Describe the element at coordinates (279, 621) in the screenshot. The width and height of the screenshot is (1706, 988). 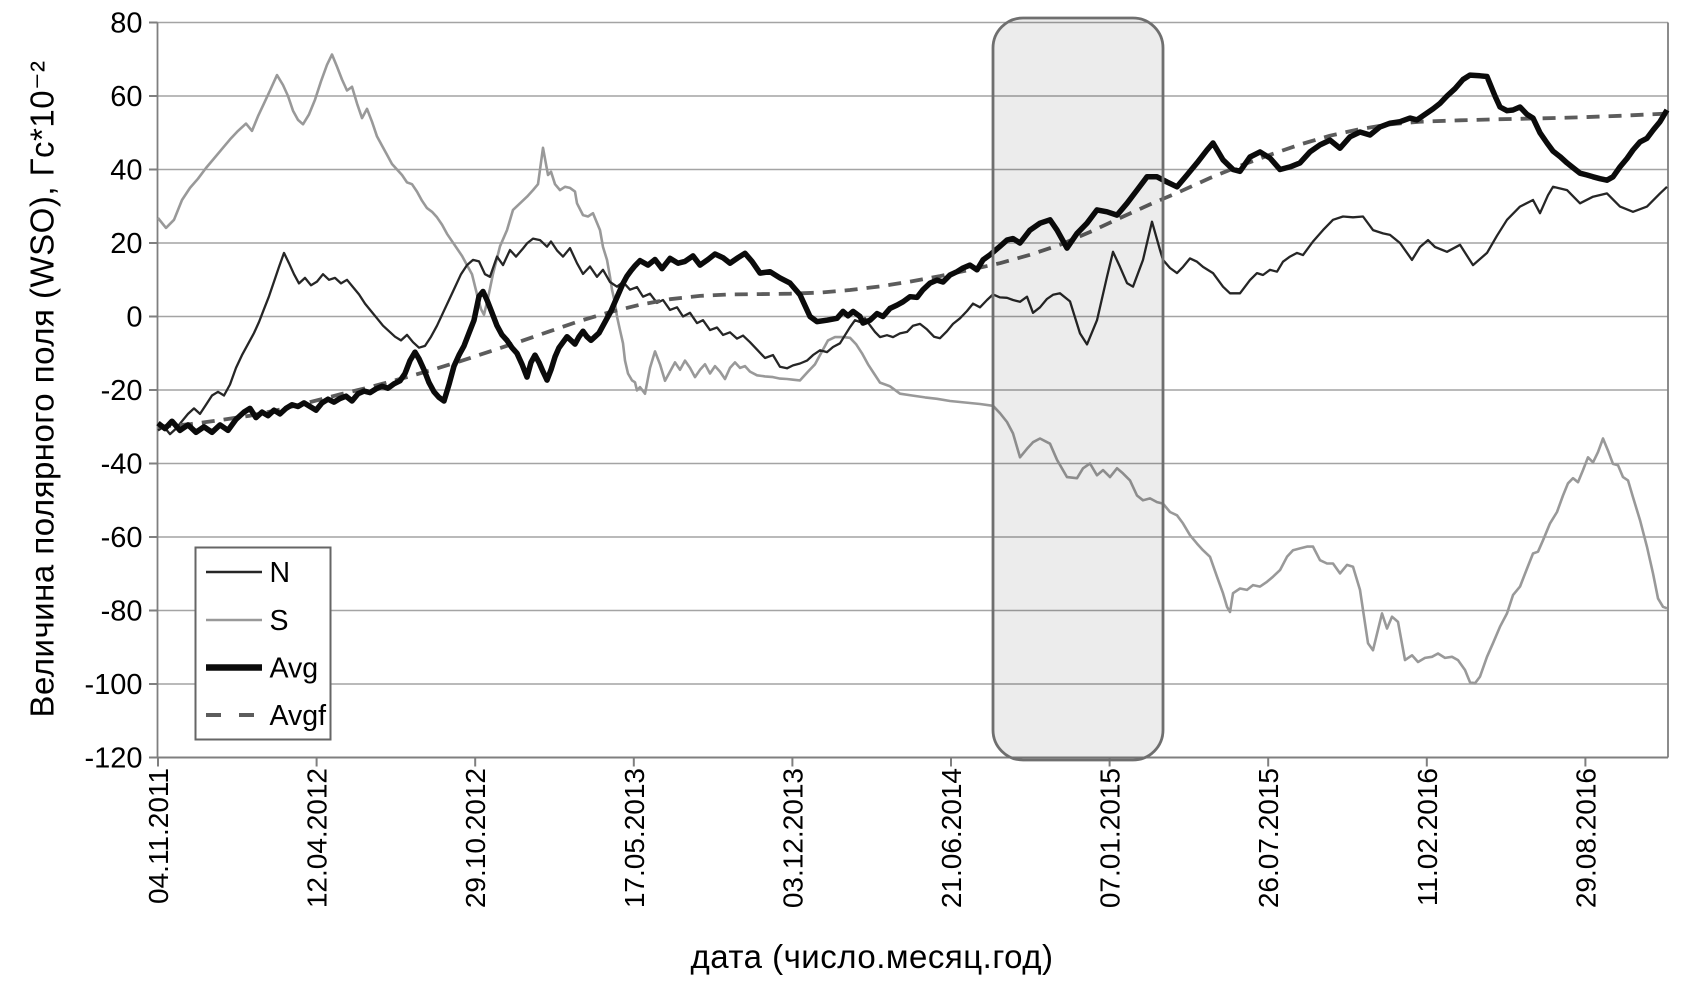
I see `legend-label-s: S` at that location.